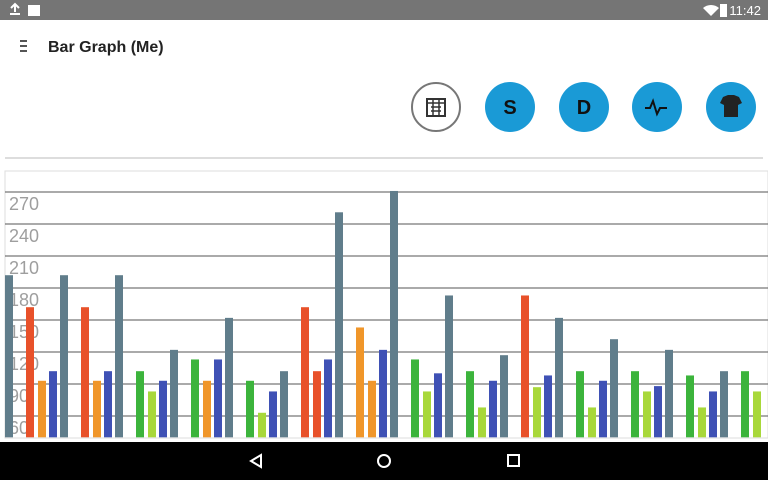 The width and height of the screenshot is (768, 480). Describe the element at coordinates (24, 268) in the screenshot. I see `y-tick-label: 210` at that location.